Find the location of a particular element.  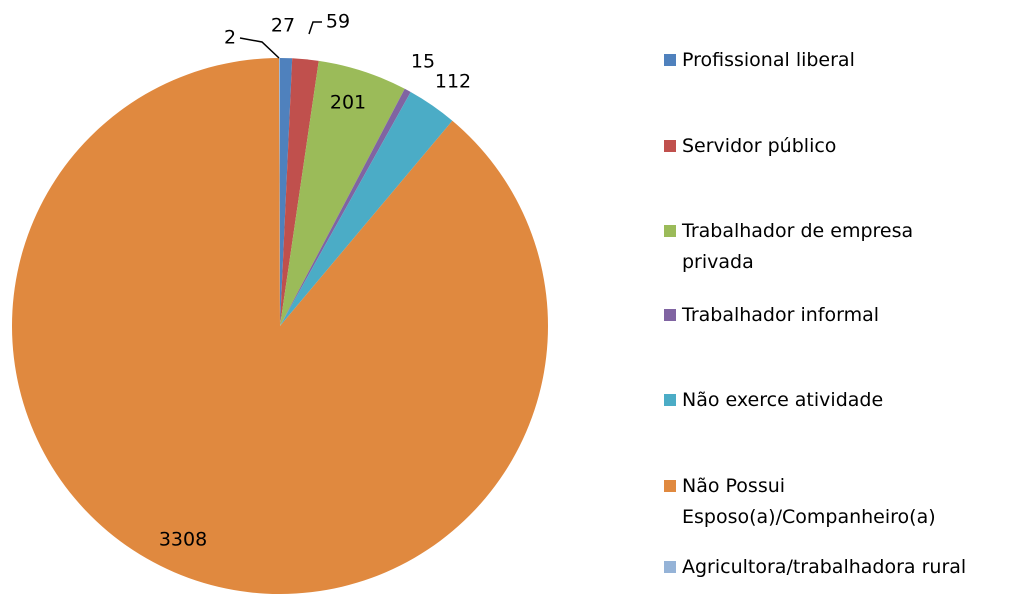

legend-item: Não exerce atividade is located at coordinates (839, 400).